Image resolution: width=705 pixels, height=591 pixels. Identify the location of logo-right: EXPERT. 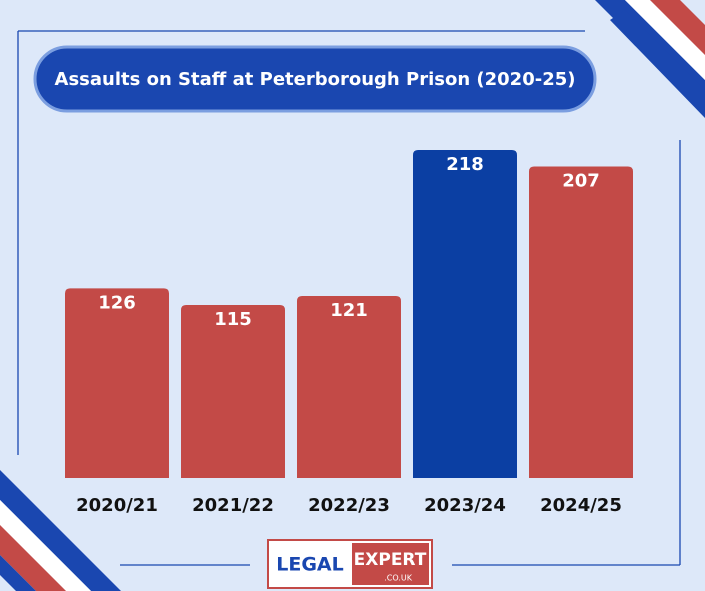
(390, 560).